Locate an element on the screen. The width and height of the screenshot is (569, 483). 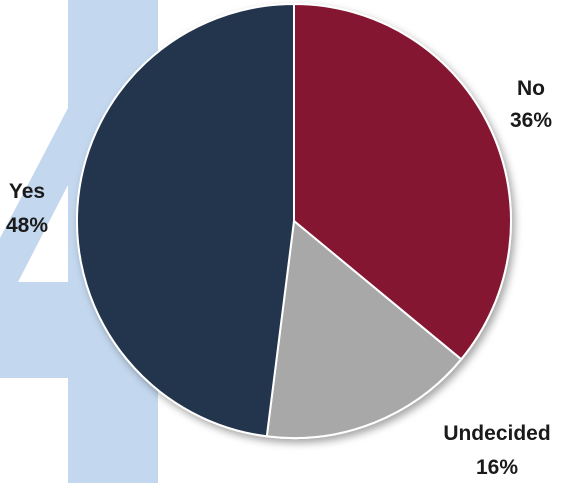
slice-value-undecided: 16% is located at coordinates (497, 467).